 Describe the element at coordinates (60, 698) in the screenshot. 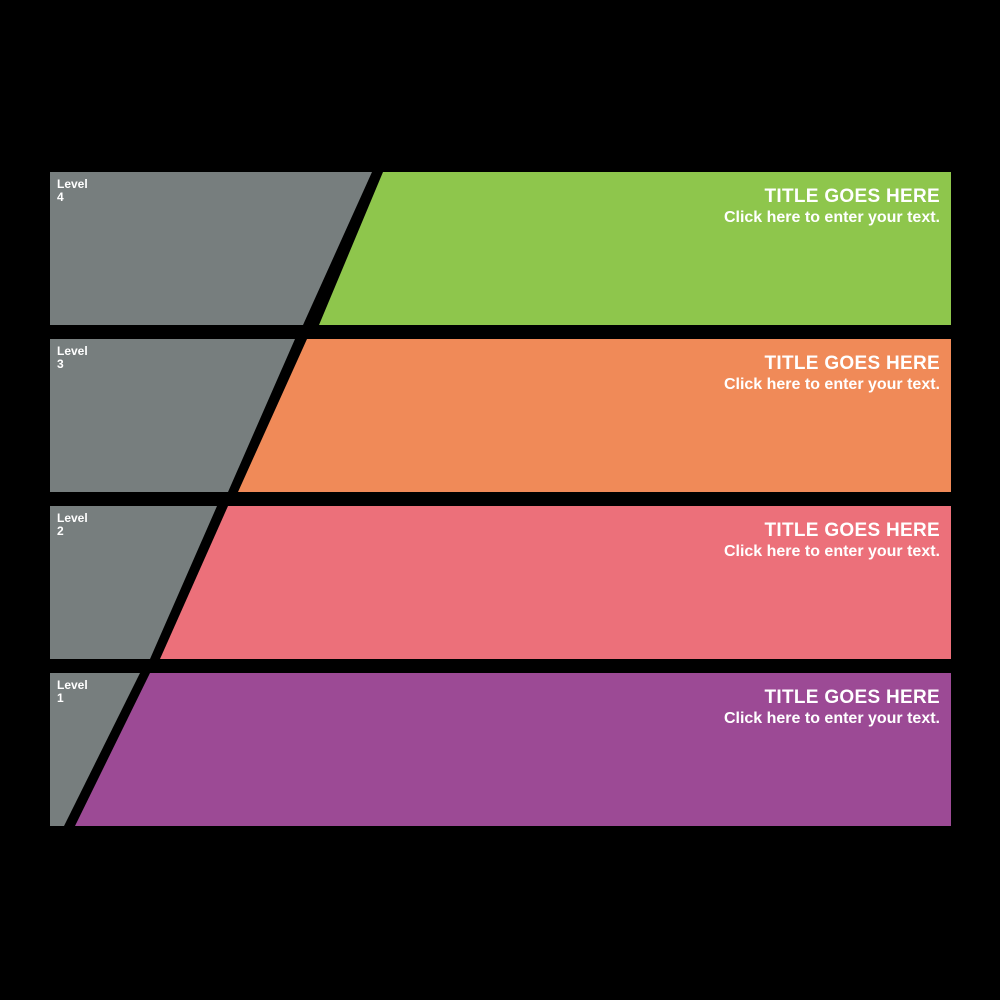

I see `level-number: 1` at that location.